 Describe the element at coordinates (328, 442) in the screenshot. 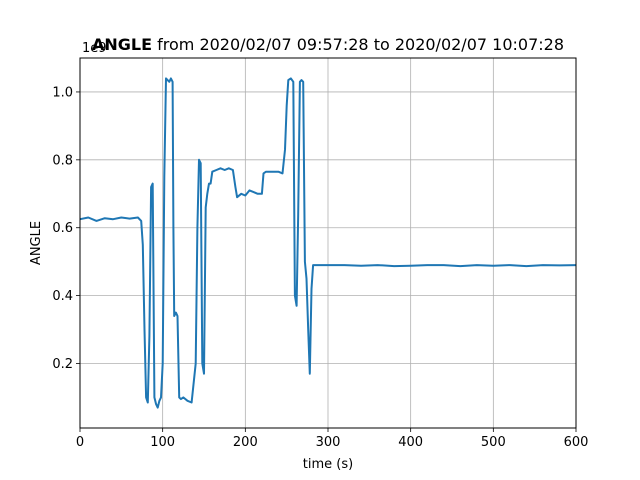

I see `x-tick-label: 300` at that location.